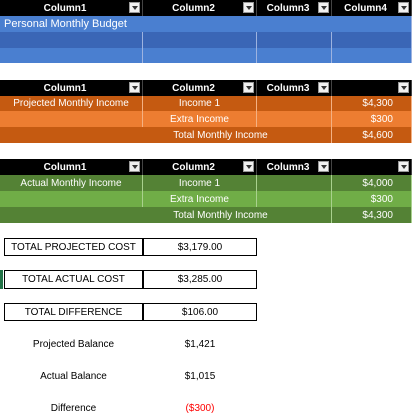  I want to click on actual-income1-row: Actual Monthly Income Income 1 $4,000, so click(206, 183).